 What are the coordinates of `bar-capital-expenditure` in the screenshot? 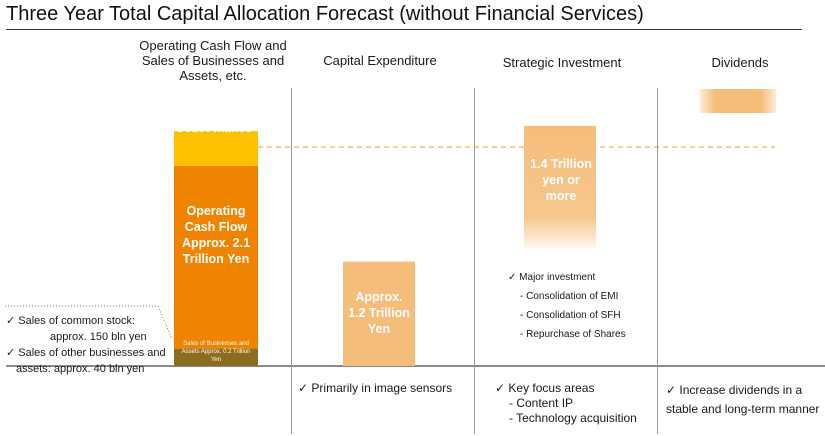 It's located at (379, 313).